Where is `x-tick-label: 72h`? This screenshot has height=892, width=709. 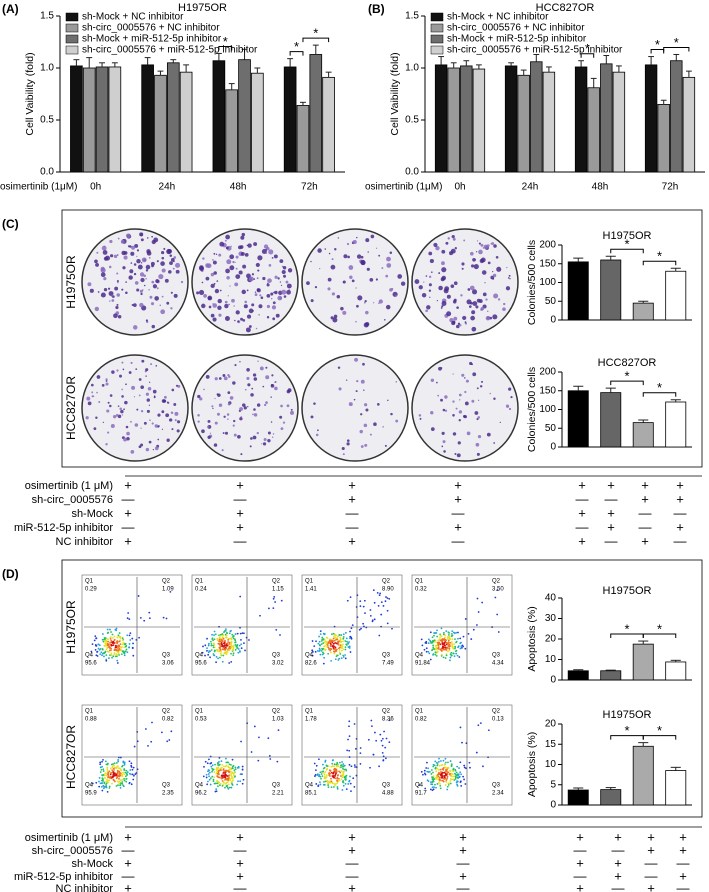 x-tick-label: 72h is located at coordinates (309, 187).